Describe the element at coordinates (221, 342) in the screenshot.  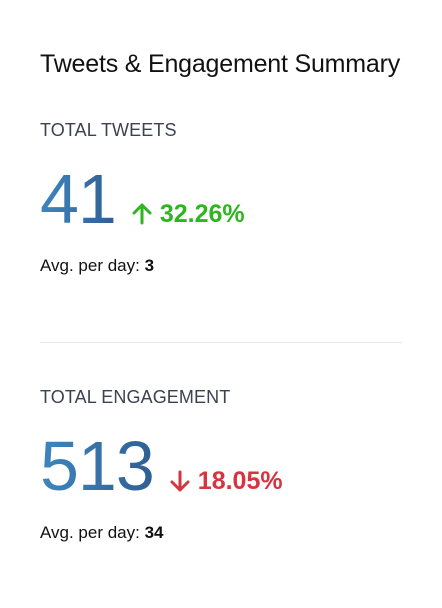
I see `section-divider` at that location.